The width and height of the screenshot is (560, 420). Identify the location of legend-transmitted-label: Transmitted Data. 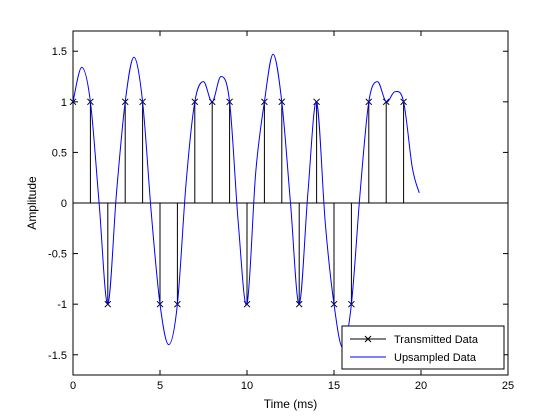
(436, 340).